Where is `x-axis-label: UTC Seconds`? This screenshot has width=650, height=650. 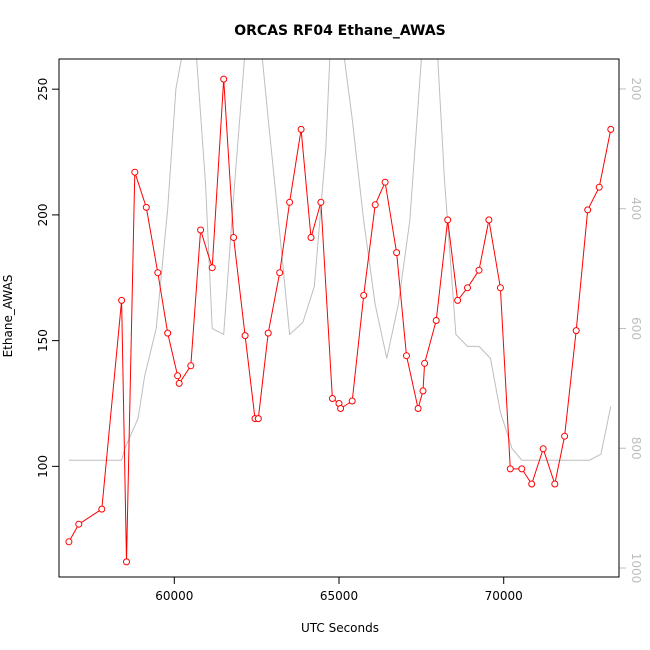
x-axis-label: UTC Seconds is located at coordinates (340, 628).